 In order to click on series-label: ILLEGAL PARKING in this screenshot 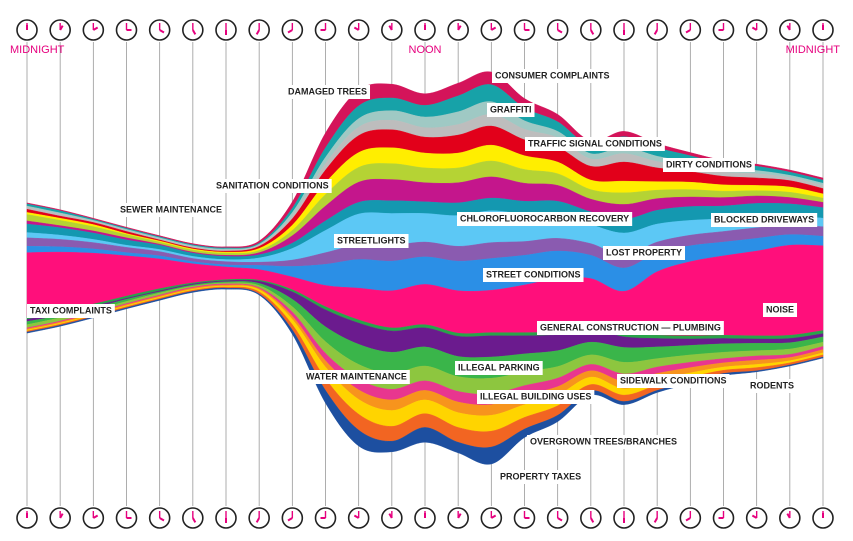, I will do `click(499, 367)`.